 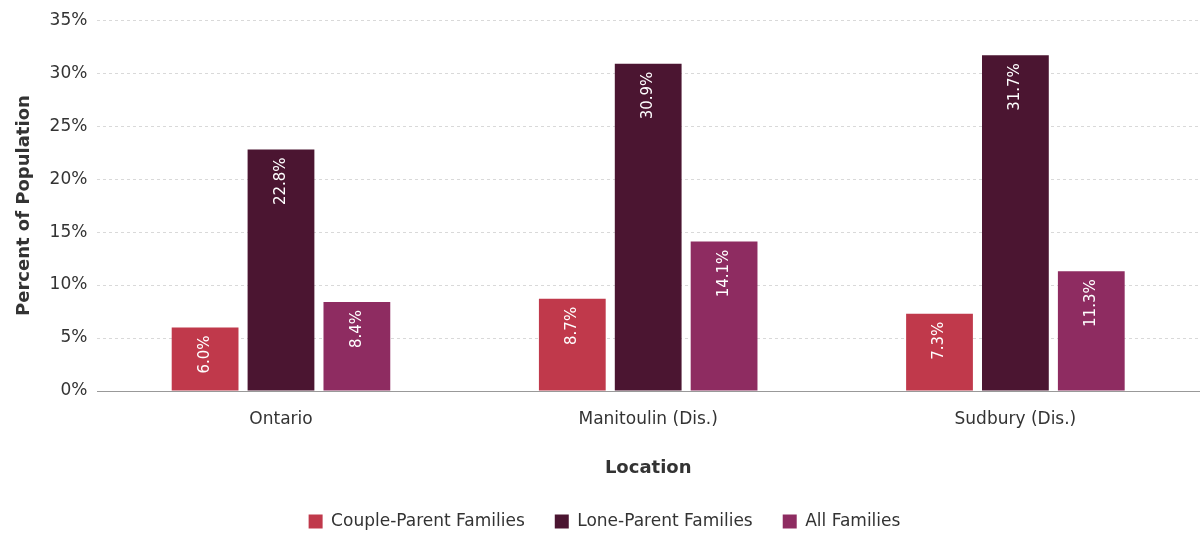 I want to click on data-label: 7.3%, so click(x=938, y=340).